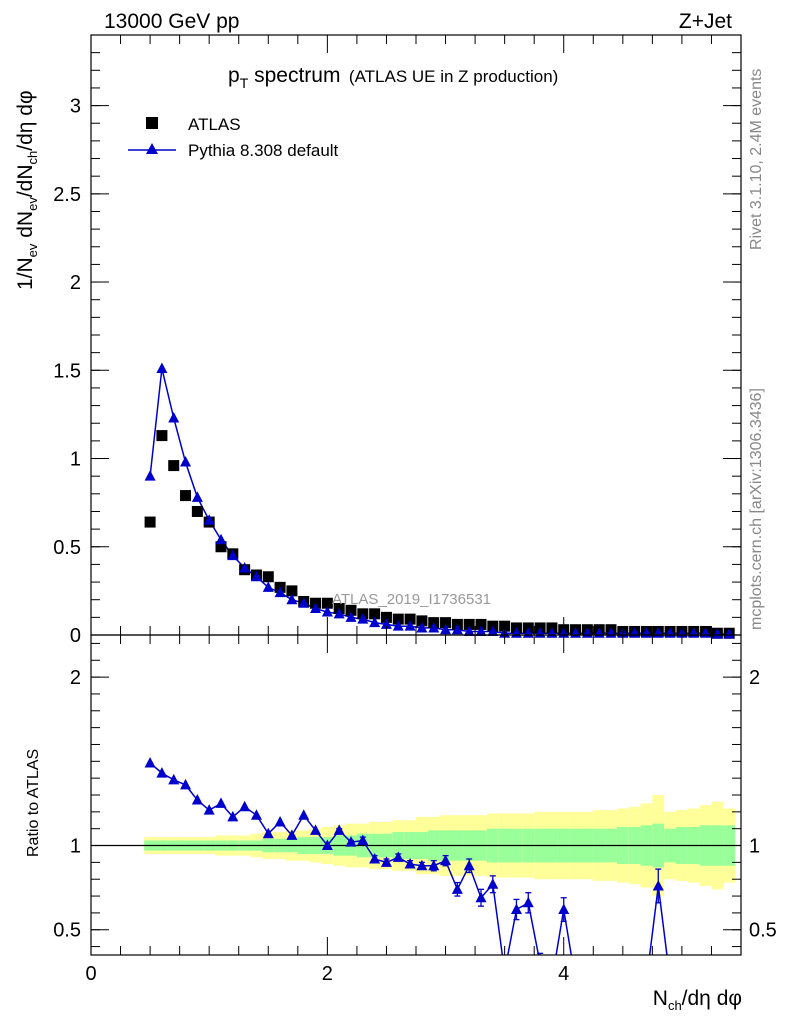 This screenshot has height=1024, width=786. I want to click on mcplots-label: mcplots.cern.ch [arXiv:1306.3436], so click(756, 509).